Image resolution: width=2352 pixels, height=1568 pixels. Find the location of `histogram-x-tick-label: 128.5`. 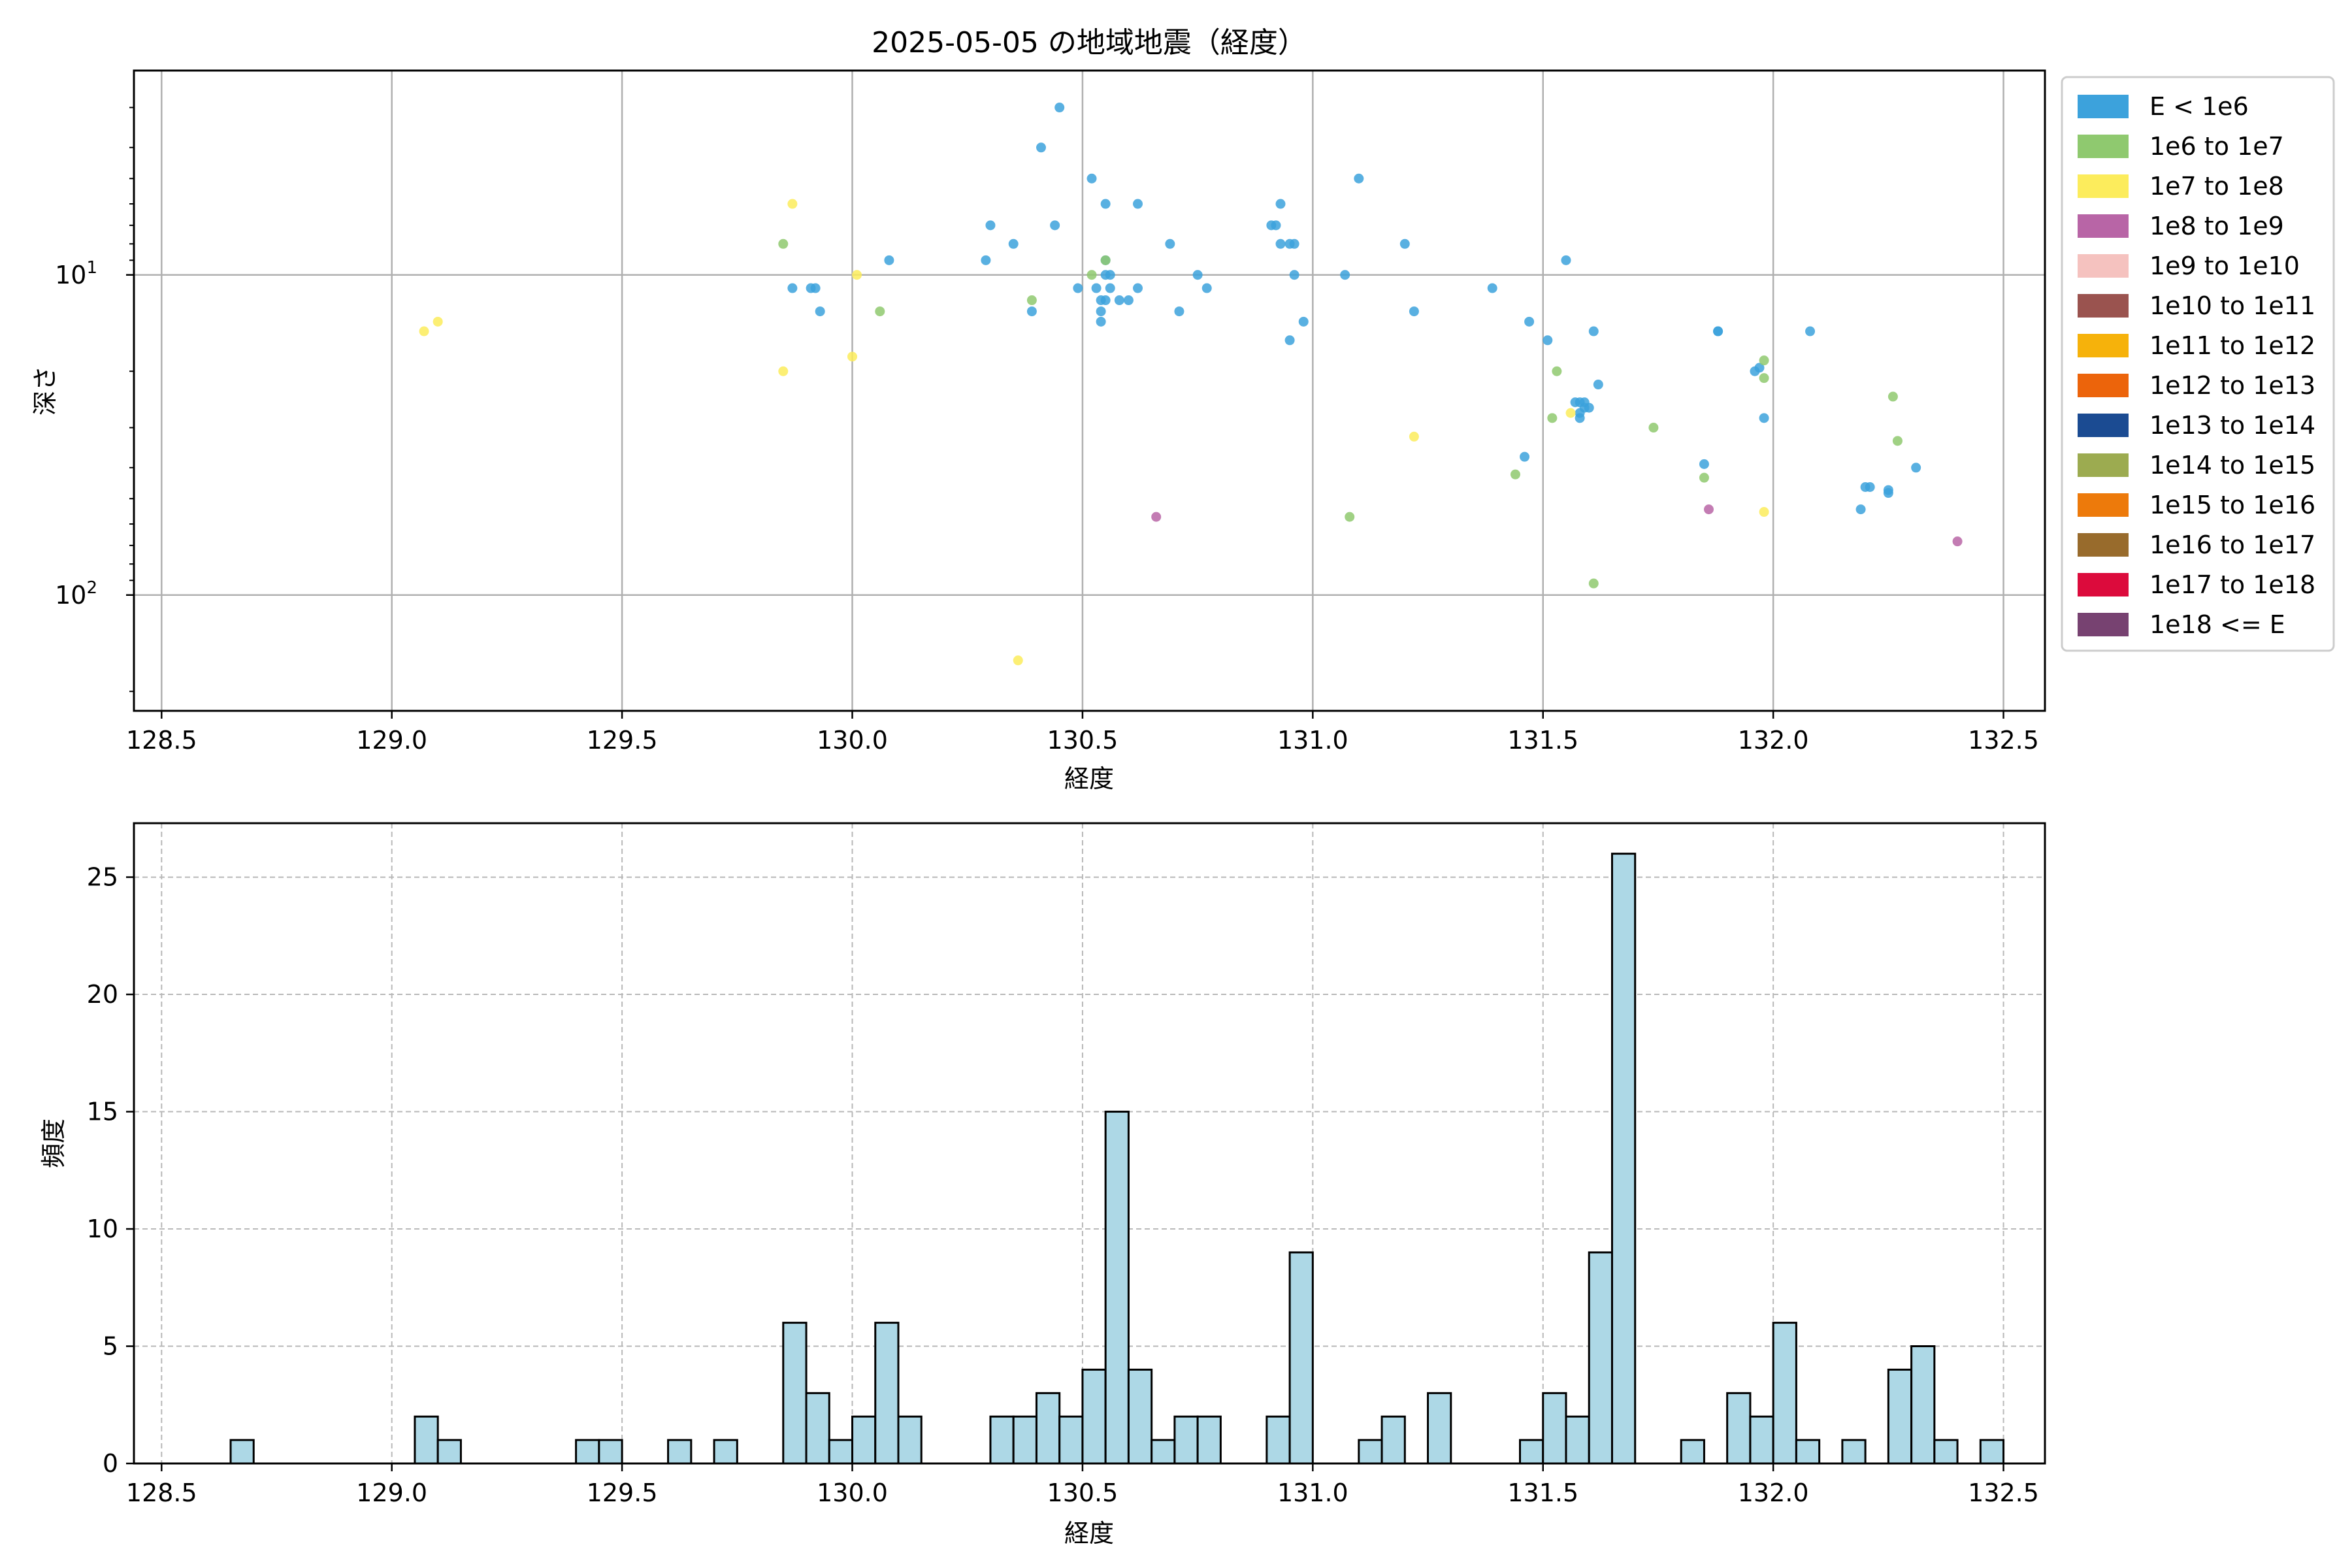

histogram-x-tick-label: 128.5 is located at coordinates (161, 1492).